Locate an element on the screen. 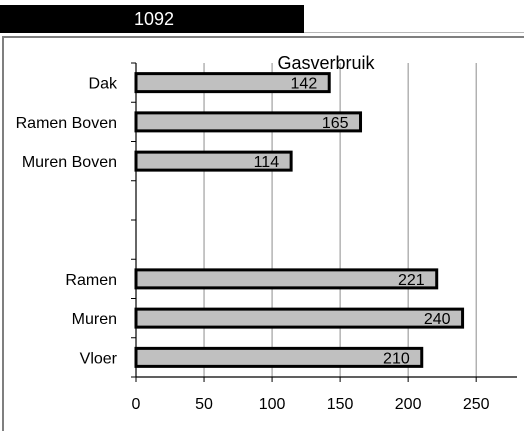 The width and height of the screenshot is (524, 431). y-category-label: Vloer is located at coordinates (99, 358).